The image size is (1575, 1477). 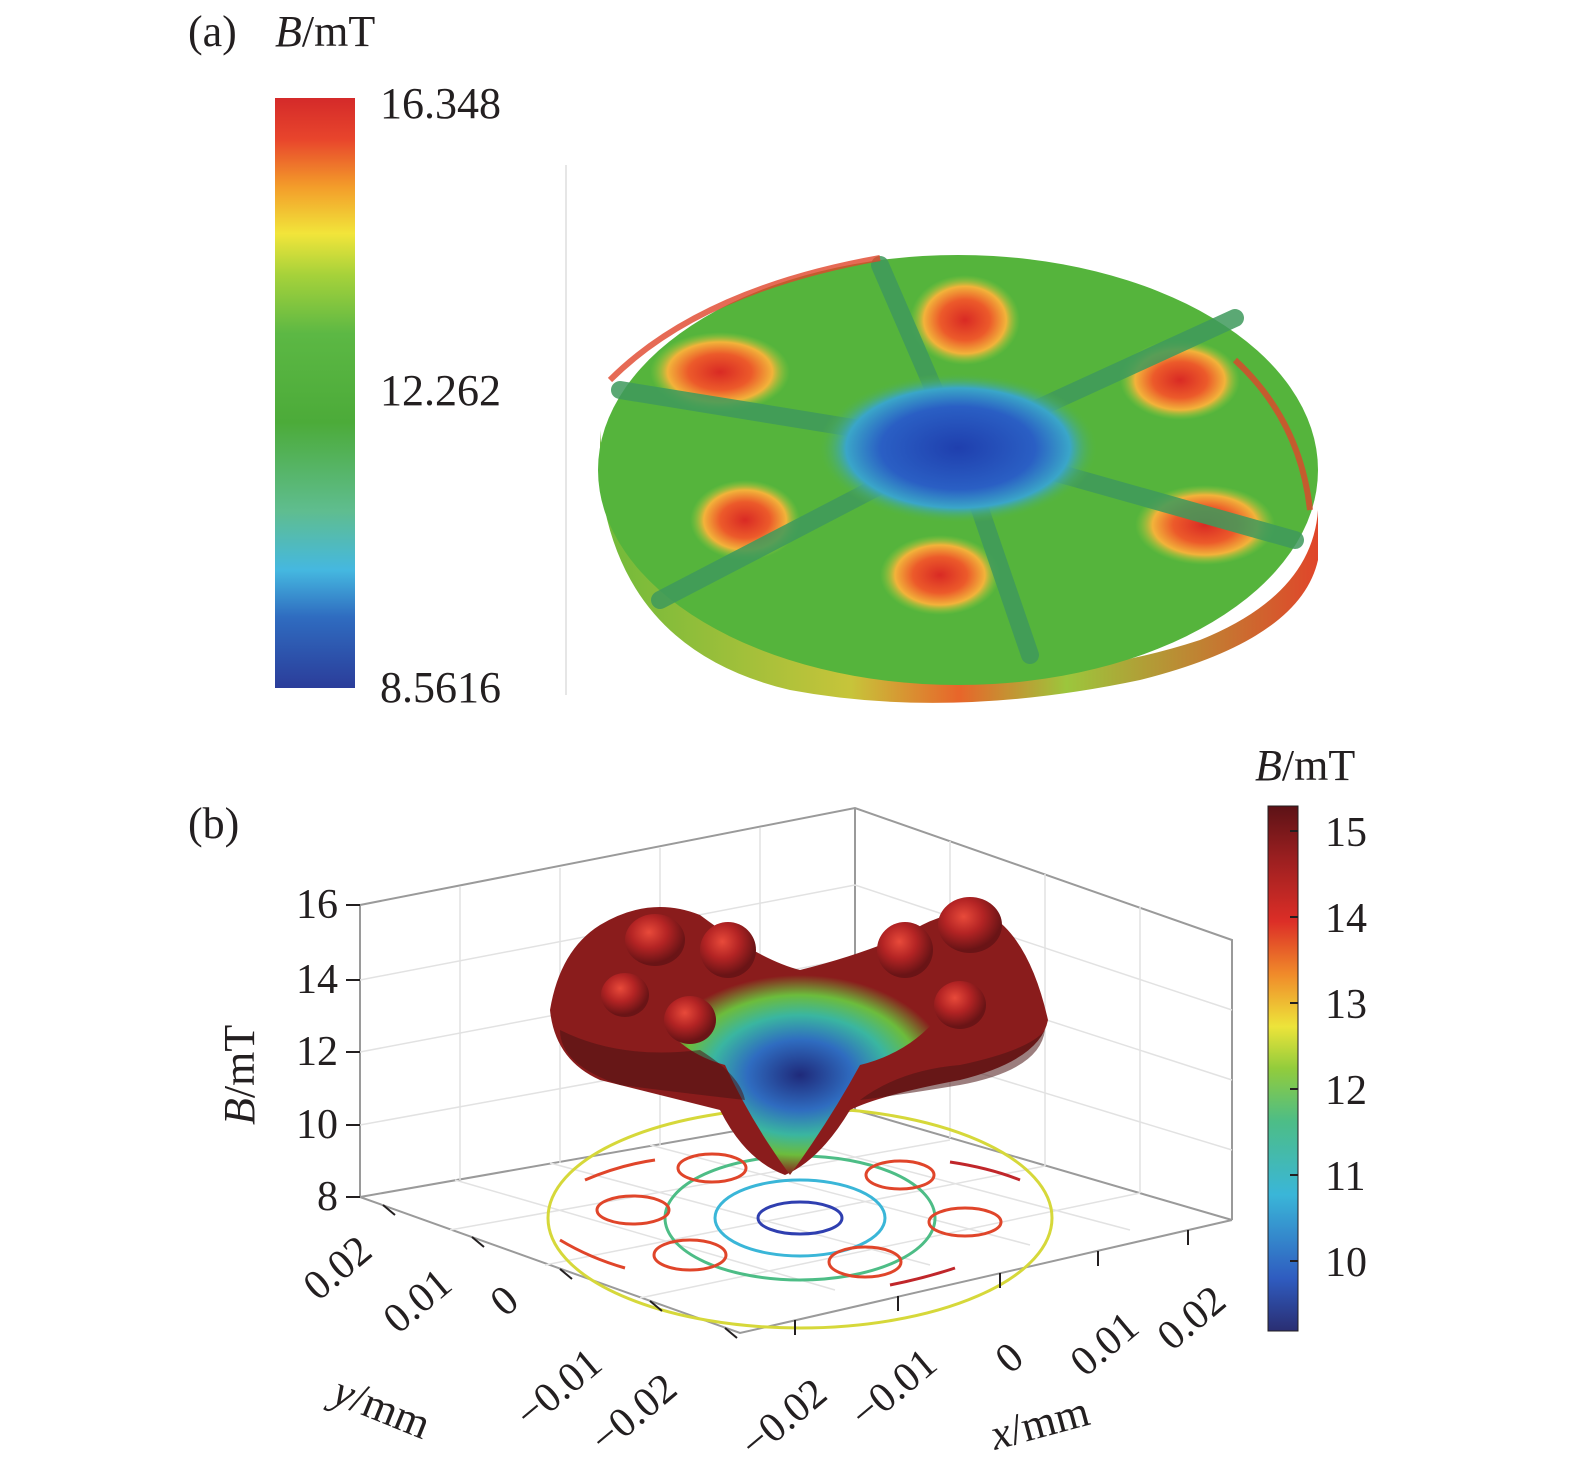 I want to click on y-axis-title: y/mm, so click(x=380, y=1406).